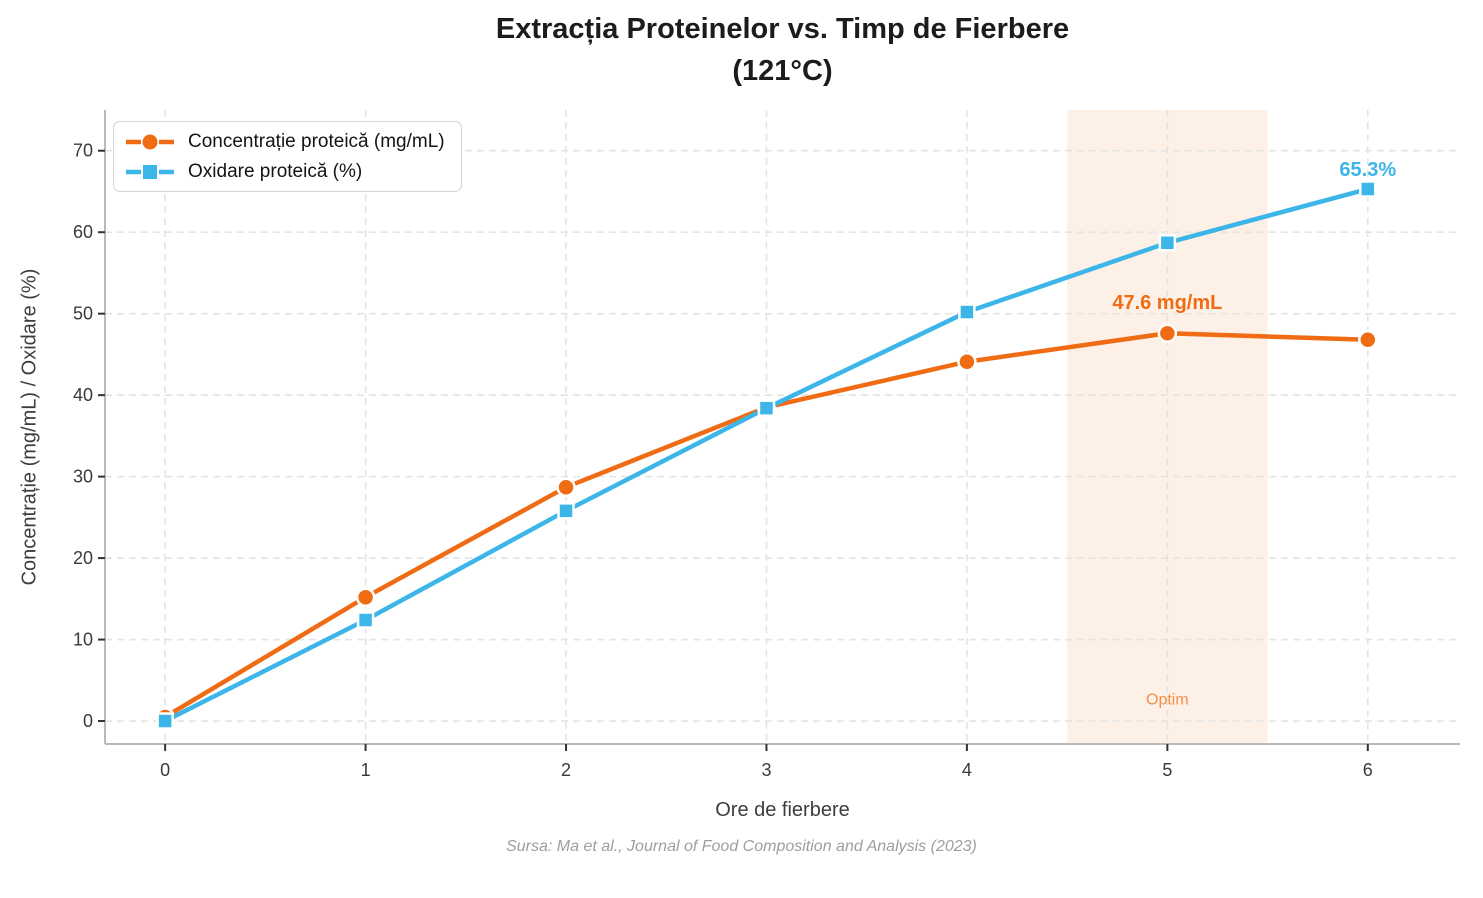 The height and width of the screenshot is (898, 1483). I want to click on data-point-series1-x0, so click(165, 721).